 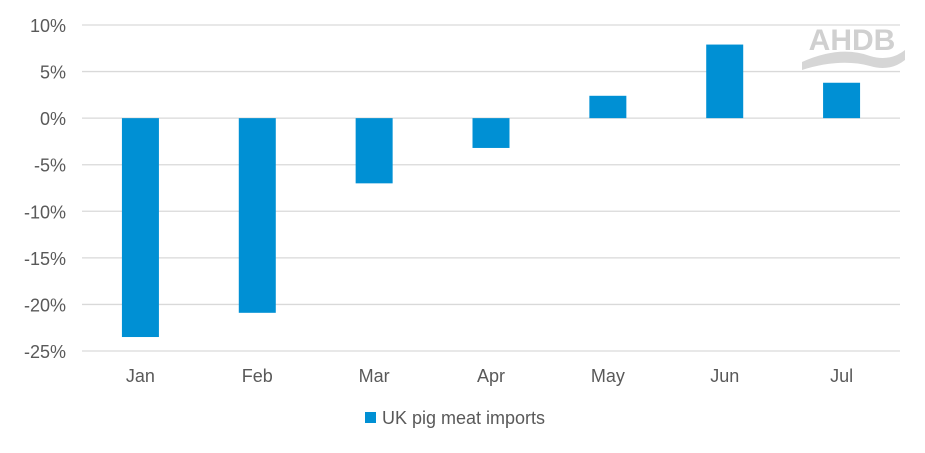 What do you see at coordinates (491, 376) in the screenshot?
I see `x-tick-label: Apr` at bounding box center [491, 376].